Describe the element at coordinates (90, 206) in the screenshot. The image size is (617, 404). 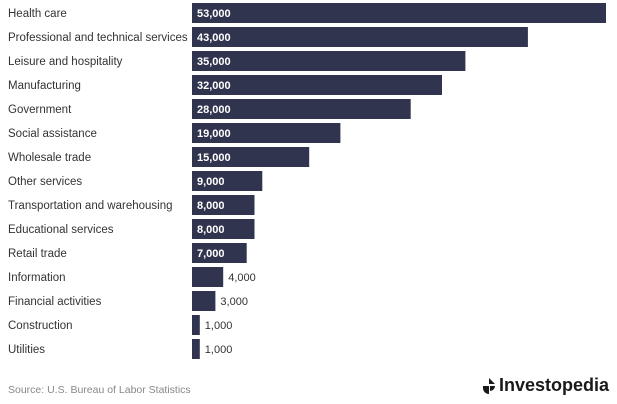
I see `category-label: Transportation and warehousing` at that location.